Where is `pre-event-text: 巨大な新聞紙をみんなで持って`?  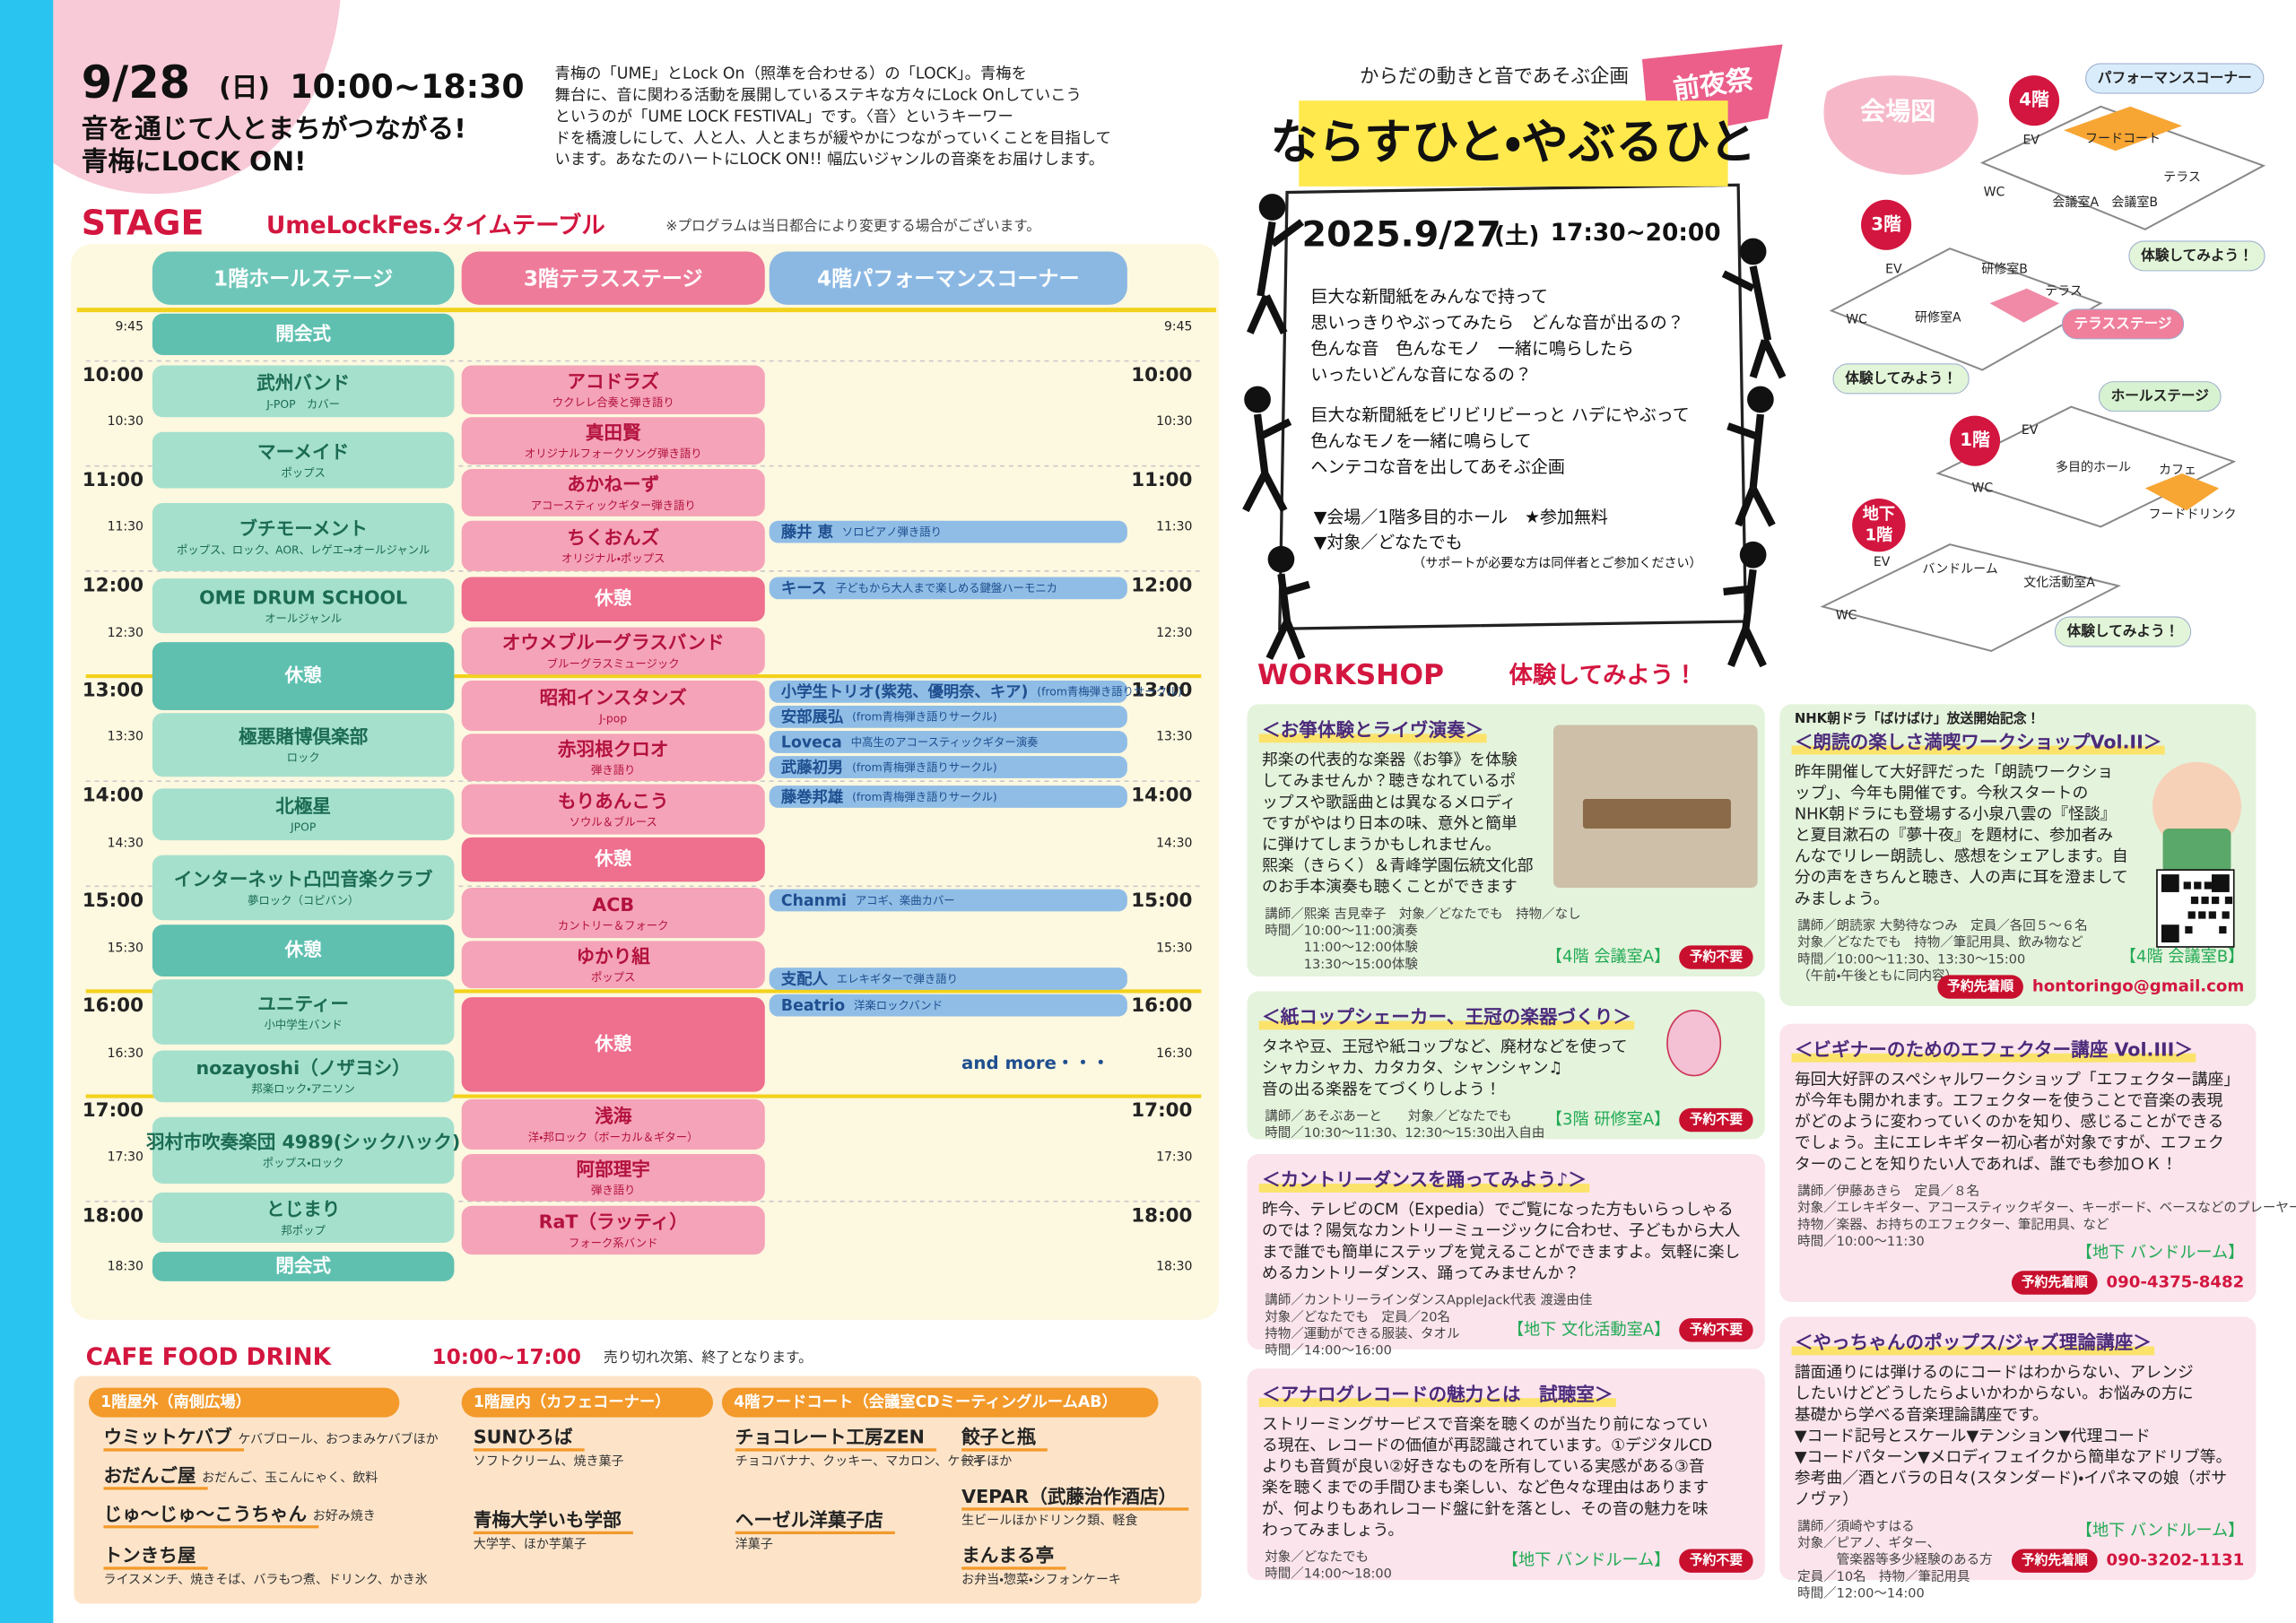
pre-event-text: 巨大な新聞紙をみんなで持って is located at coordinates (1429, 297).